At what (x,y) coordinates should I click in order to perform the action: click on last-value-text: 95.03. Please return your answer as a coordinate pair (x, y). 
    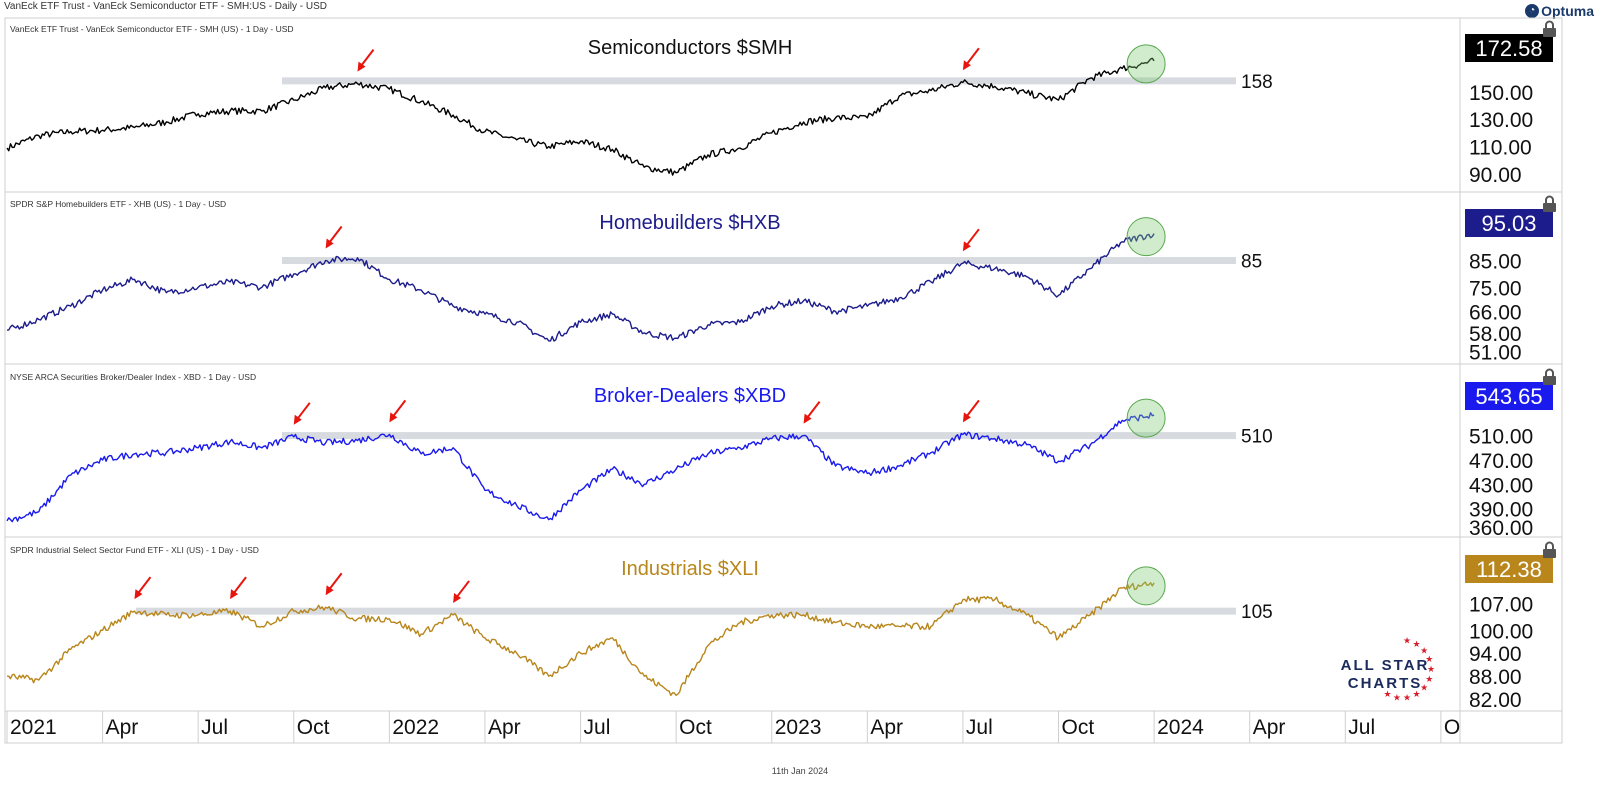
    Looking at the image, I should click on (1508, 223).